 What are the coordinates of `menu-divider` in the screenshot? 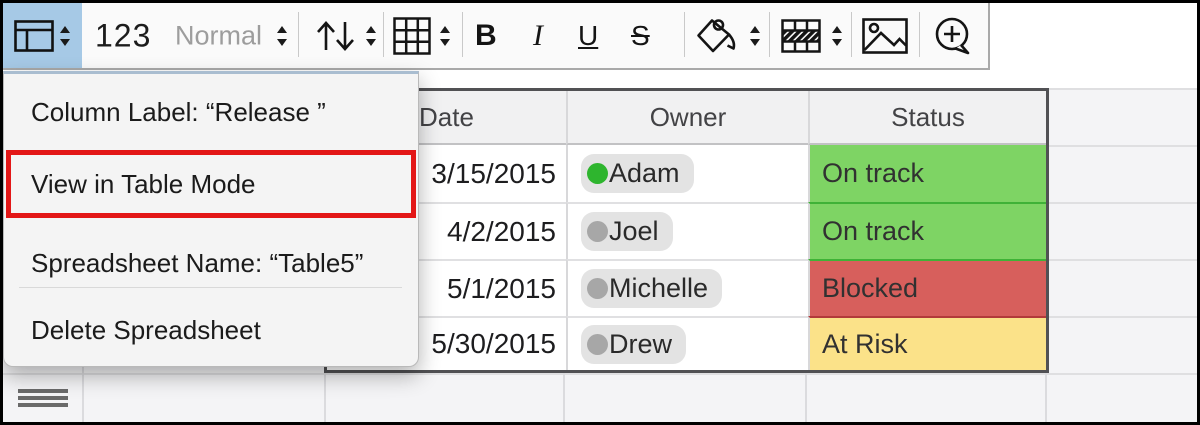 It's located at (210, 287).